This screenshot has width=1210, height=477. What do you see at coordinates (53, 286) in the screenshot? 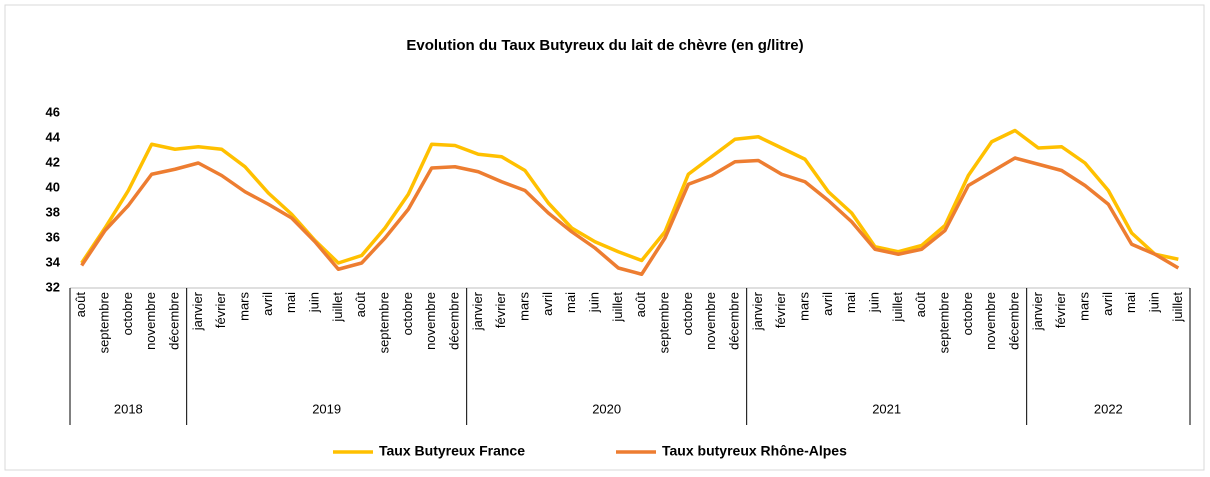
I see `y-tick-label: 32` at bounding box center [53, 286].